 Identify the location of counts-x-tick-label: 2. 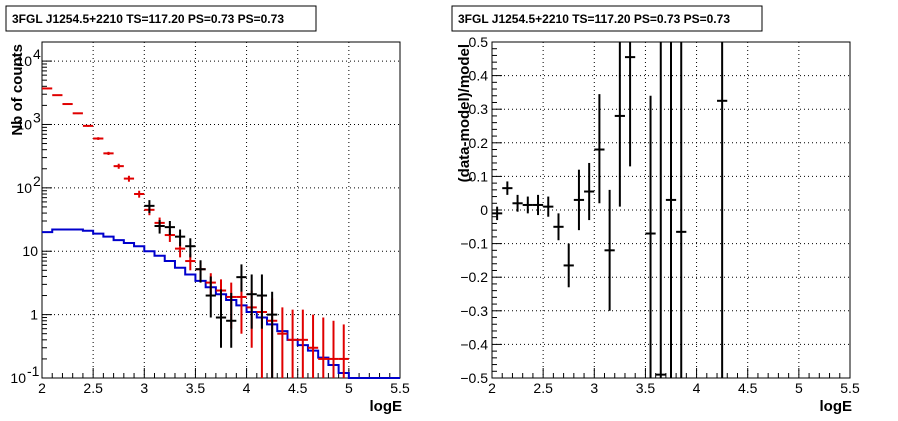
(42, 388).